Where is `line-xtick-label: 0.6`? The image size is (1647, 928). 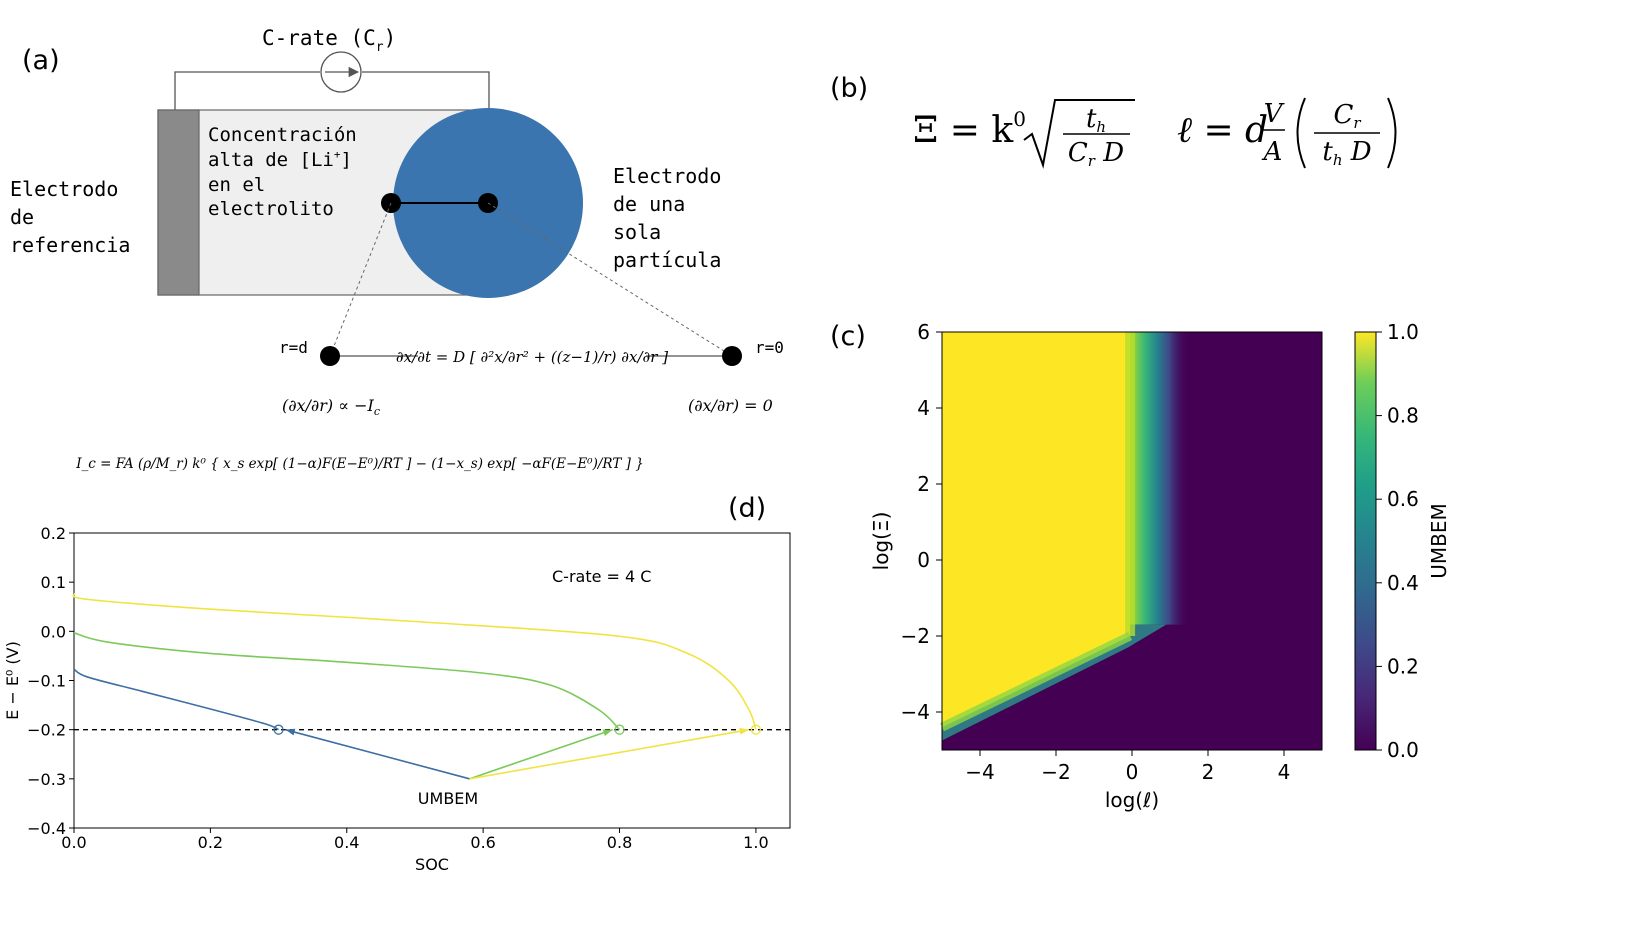
line-xtick-label: 0.6 is located at coordinates (482, 842).